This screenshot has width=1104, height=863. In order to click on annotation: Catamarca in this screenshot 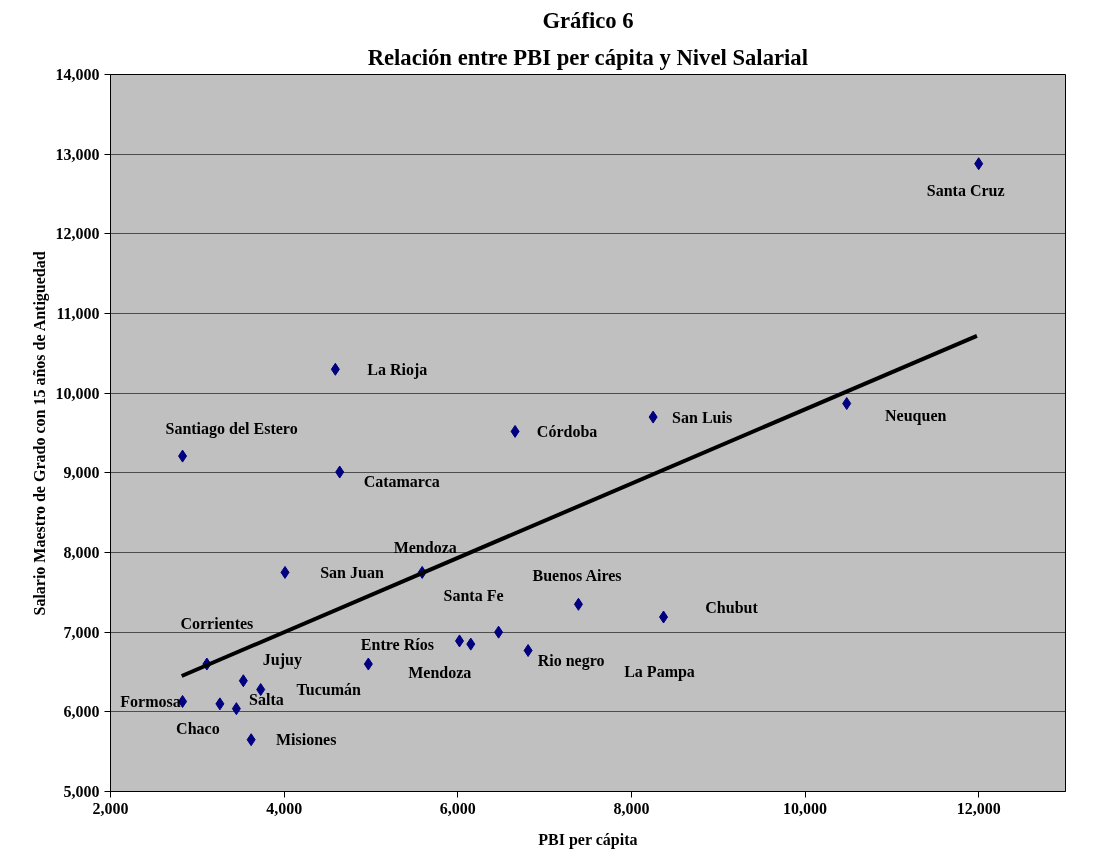, I will do `click(401, 481)`.